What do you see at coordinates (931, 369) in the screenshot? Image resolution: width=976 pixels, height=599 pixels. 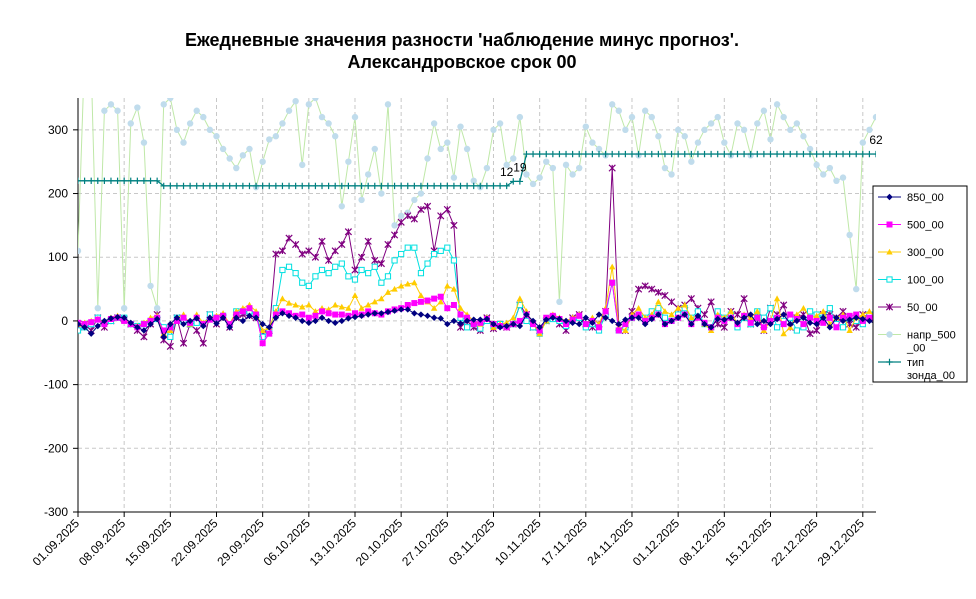 I see `legend-label: тип зонда_00` at bounding box center [931, 369].